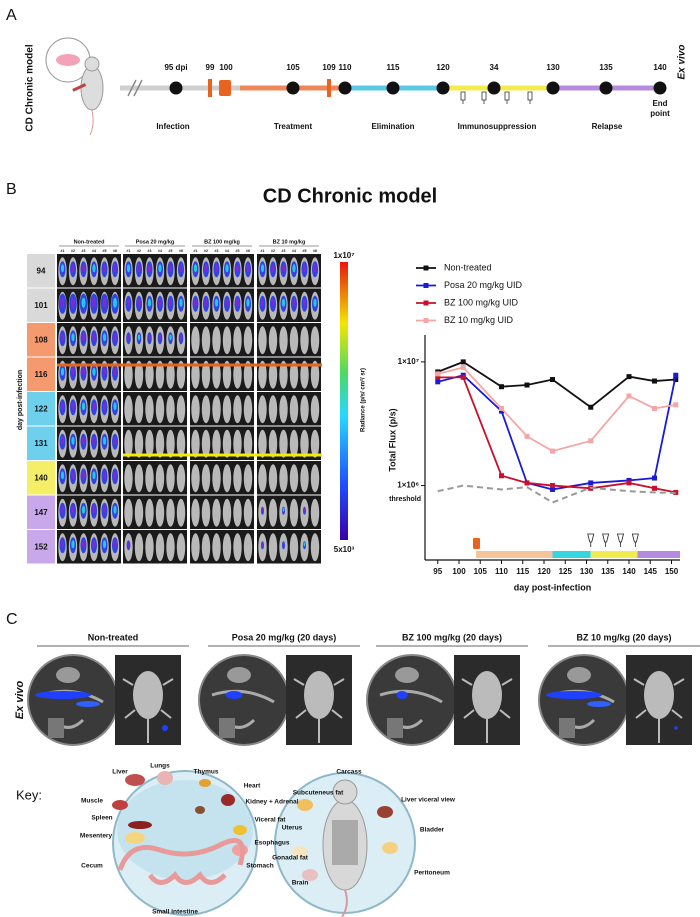 The width and height of the screenshot is (700, 917). What do you see at coordinates (392, 439) in the screenshot?
I see `y-axis-title: Total Flux (p/s)` at bounding box center [392, 439].